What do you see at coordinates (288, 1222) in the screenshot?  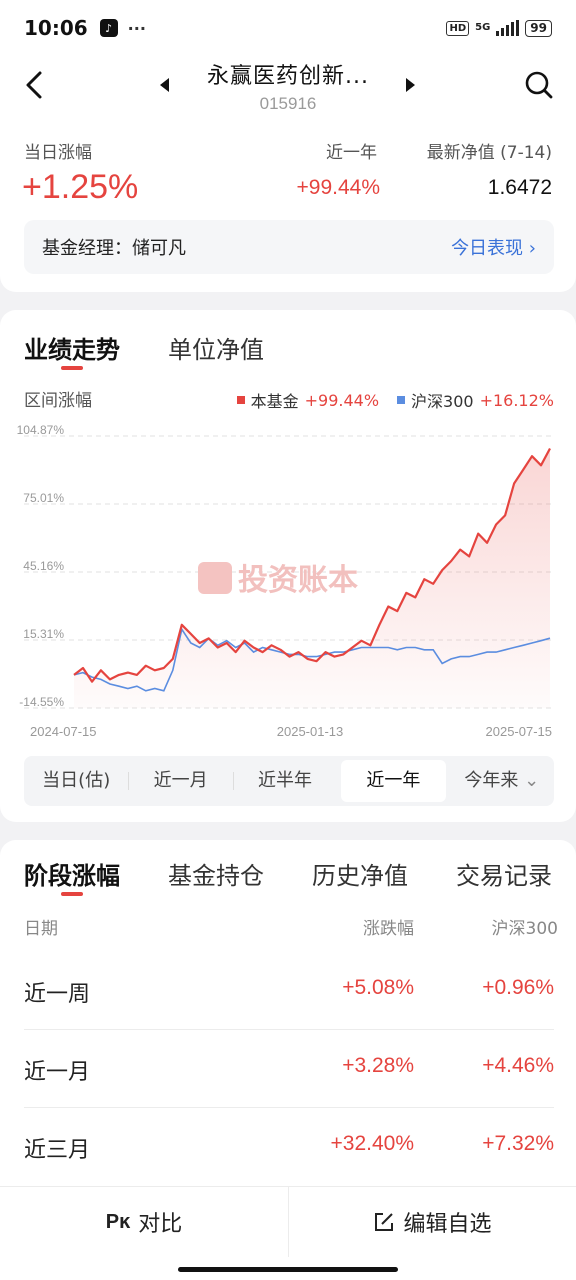 I see `divider` at bounding box center [288, 1222].